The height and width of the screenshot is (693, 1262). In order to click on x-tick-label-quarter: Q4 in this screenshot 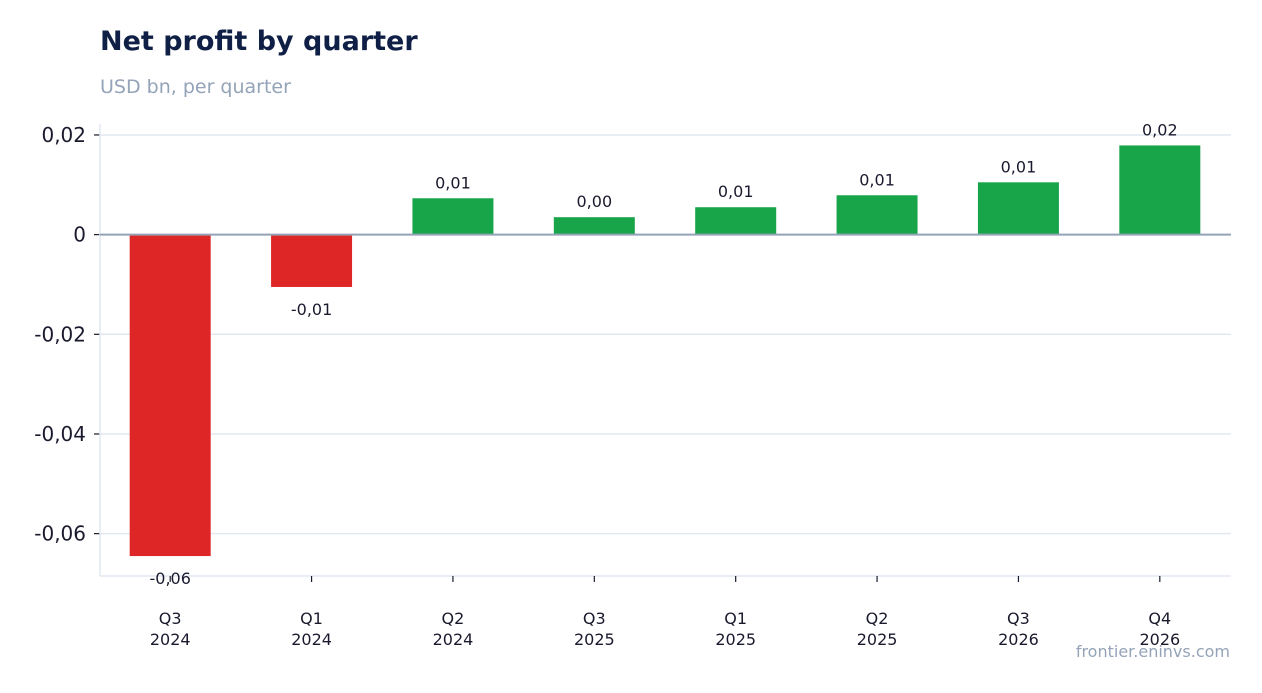, I will do `click(1159, 618)`.